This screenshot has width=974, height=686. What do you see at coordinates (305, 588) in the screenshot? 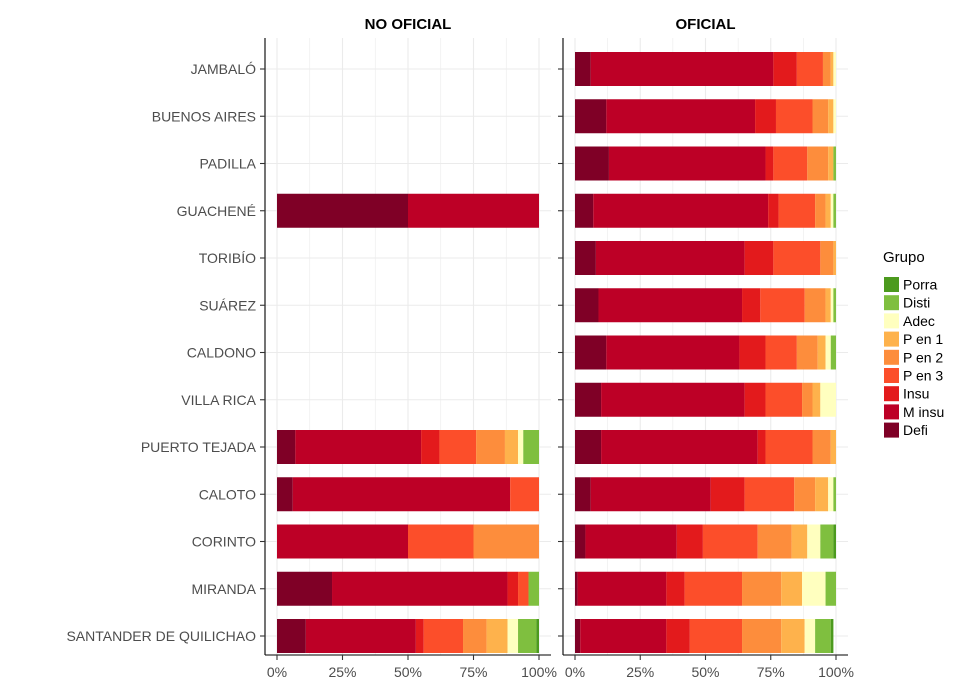
I see `bar-no-oficial-miranda-defi` at bounding box center [305, 588].